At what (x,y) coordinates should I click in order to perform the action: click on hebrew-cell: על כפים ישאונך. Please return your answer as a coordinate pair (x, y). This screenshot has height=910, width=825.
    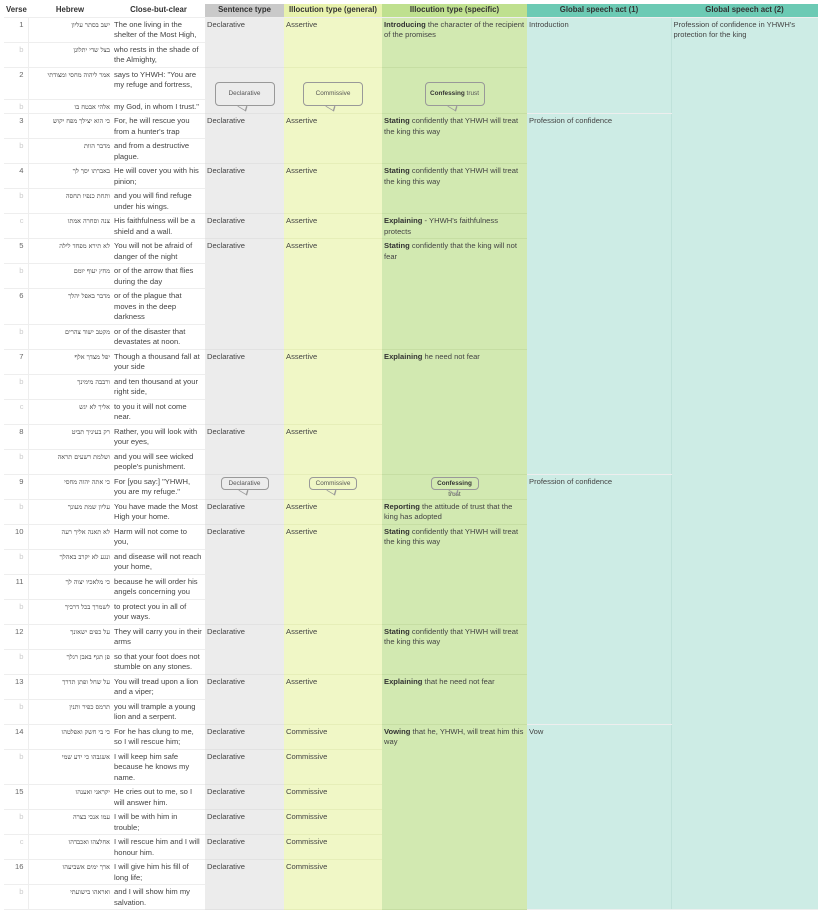
    Looking at the image, I should click on (70, 637).